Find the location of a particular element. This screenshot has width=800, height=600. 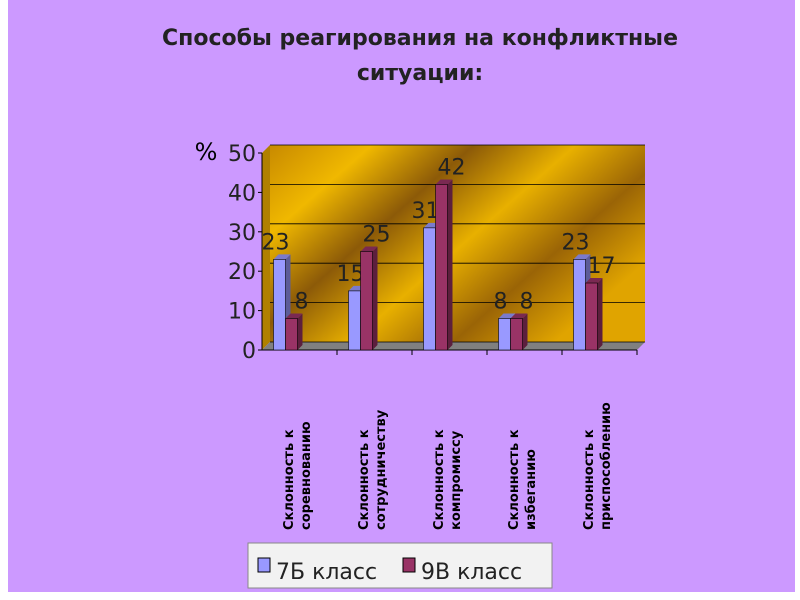

value-label: 15 is located at coordinates (351, 274).